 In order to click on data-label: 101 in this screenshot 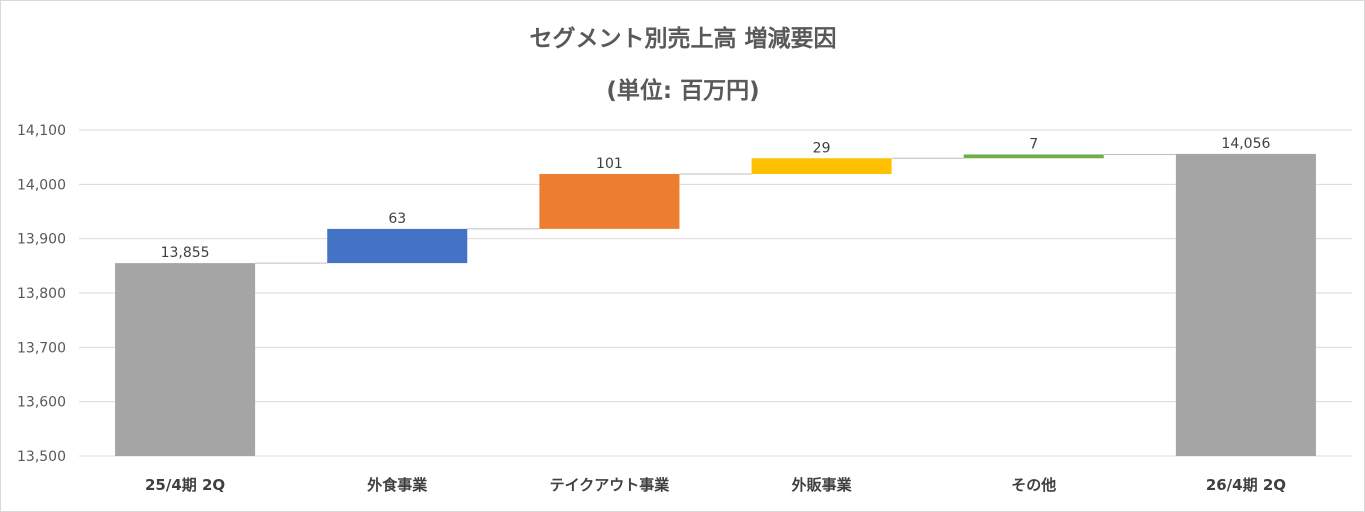, I will do `click(609, 164)`.